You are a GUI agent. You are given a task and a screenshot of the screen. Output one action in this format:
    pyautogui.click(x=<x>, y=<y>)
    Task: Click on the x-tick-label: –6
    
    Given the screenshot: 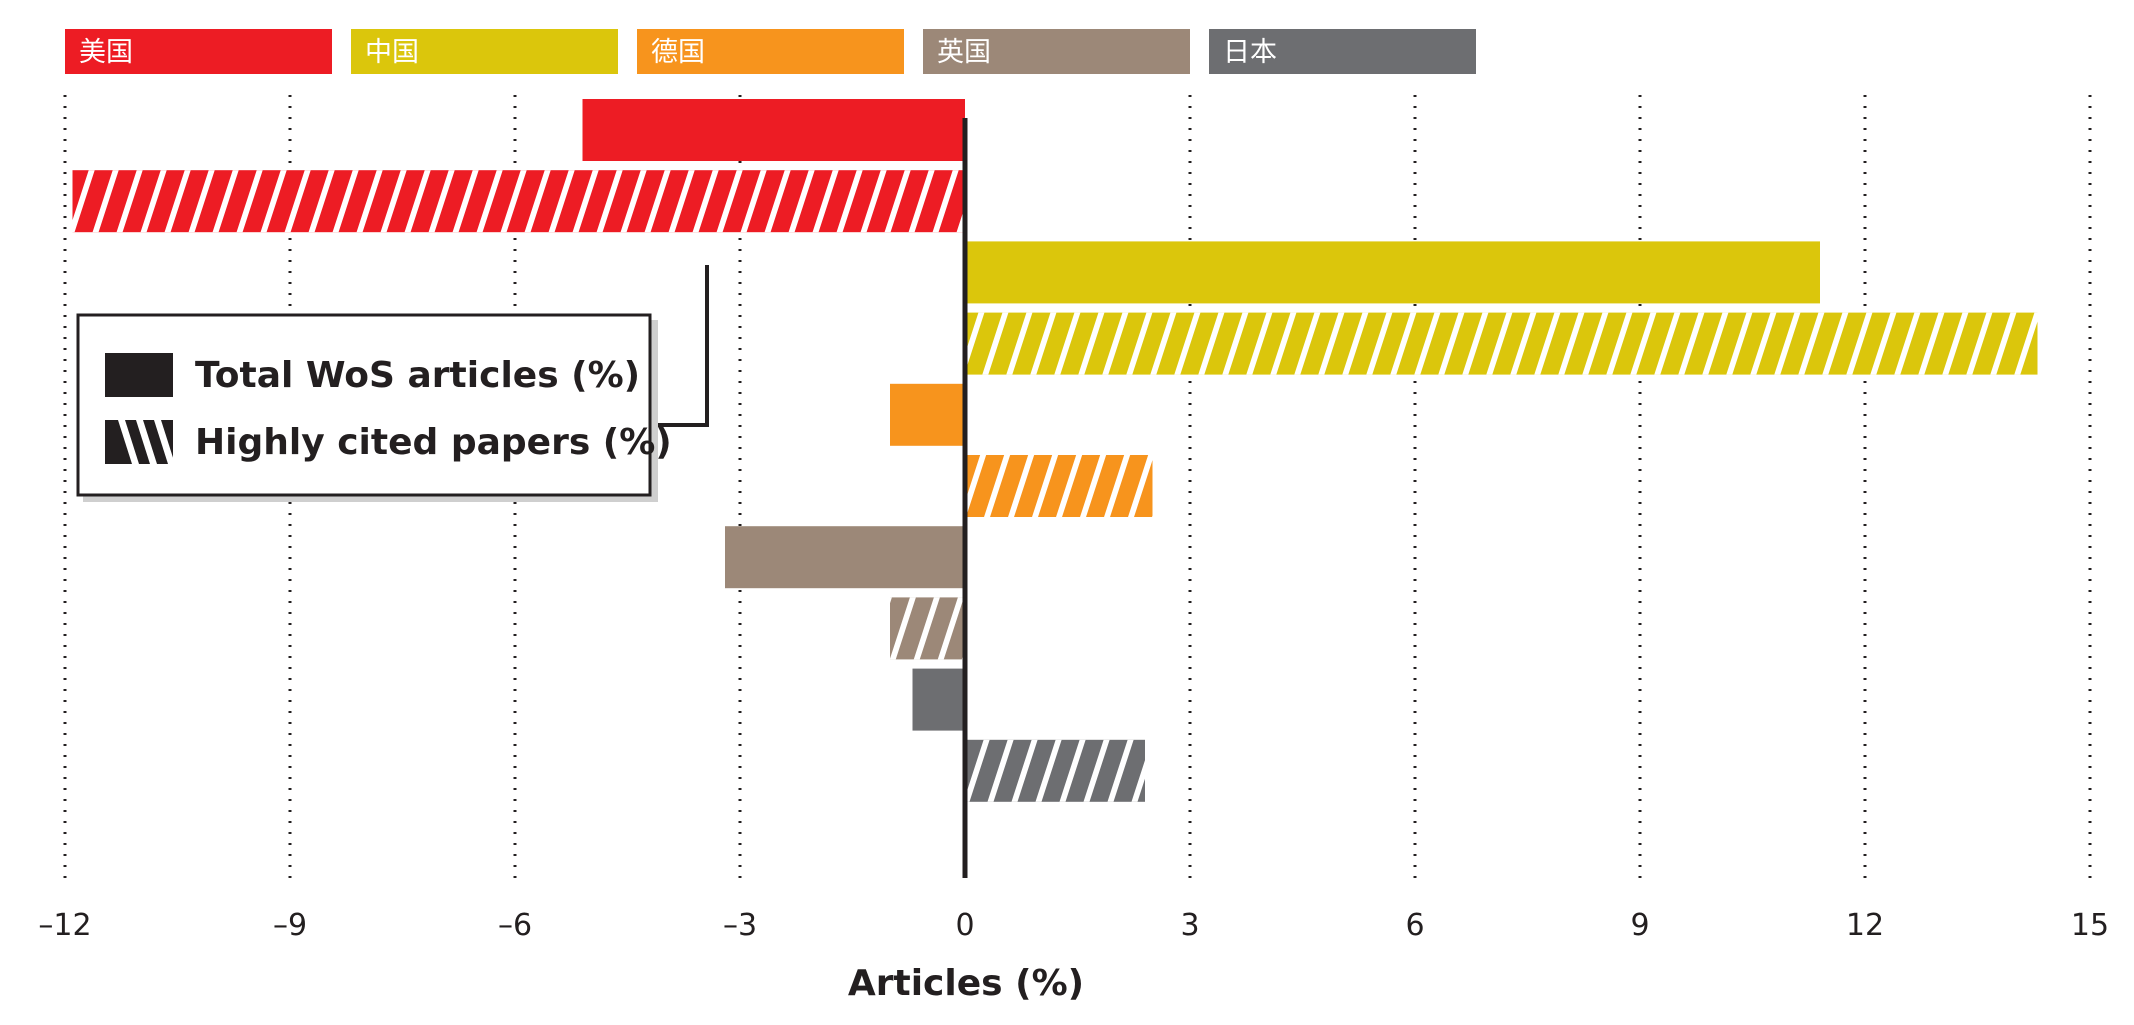 What is the action you would take?
    pyautogui.click(x=515, y=925)
    